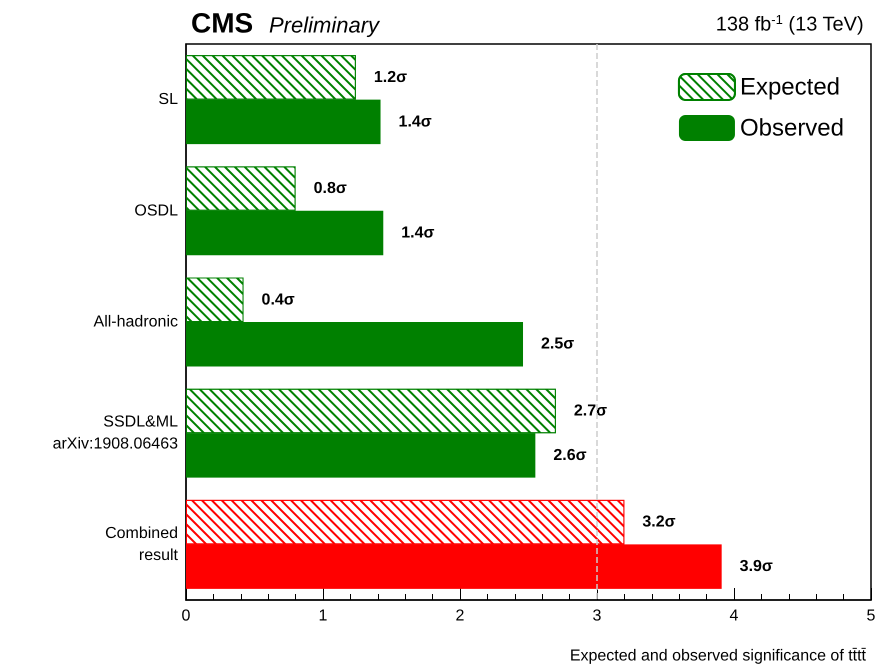 The image size is (879, 671). I want to click on x-tick-label: 3, so click(597, 616).